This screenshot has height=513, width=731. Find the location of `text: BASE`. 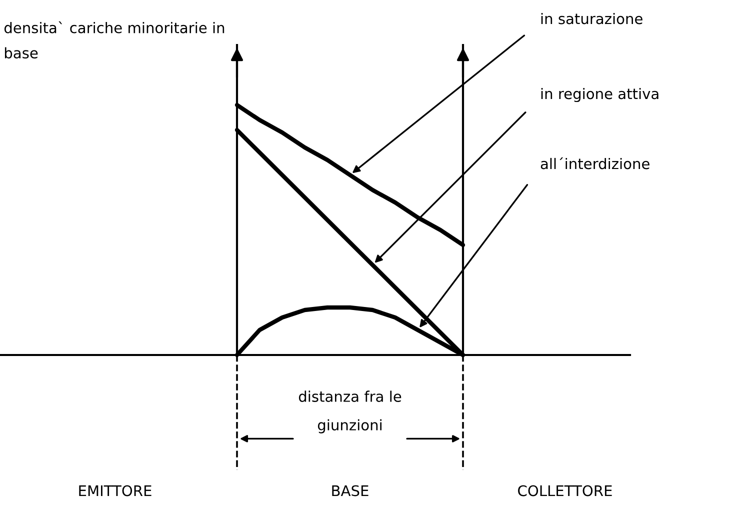

text: BASE is located at coordinates (350, 490).